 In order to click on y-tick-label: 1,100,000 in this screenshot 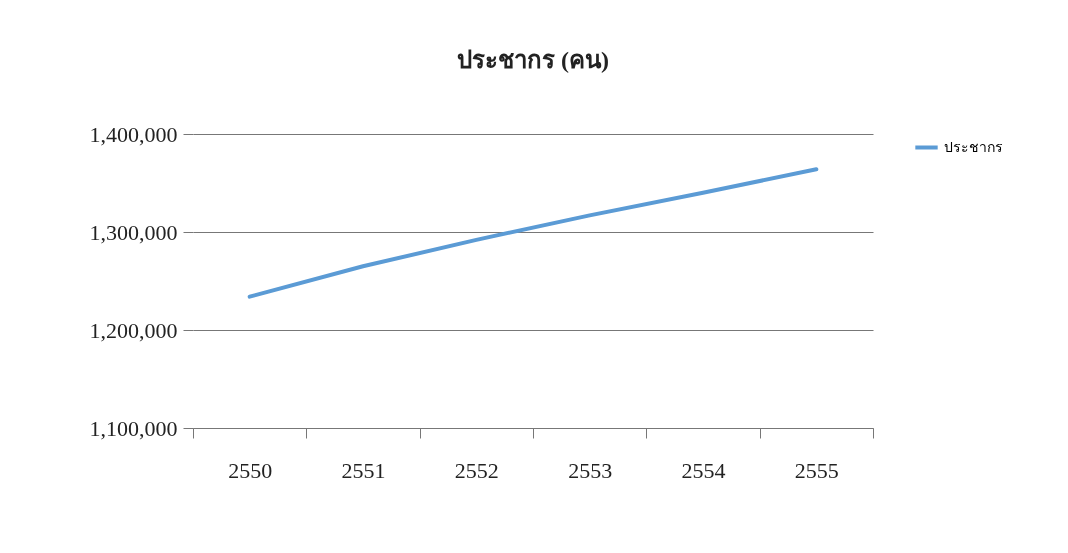, I will do `click(133, 428)`.